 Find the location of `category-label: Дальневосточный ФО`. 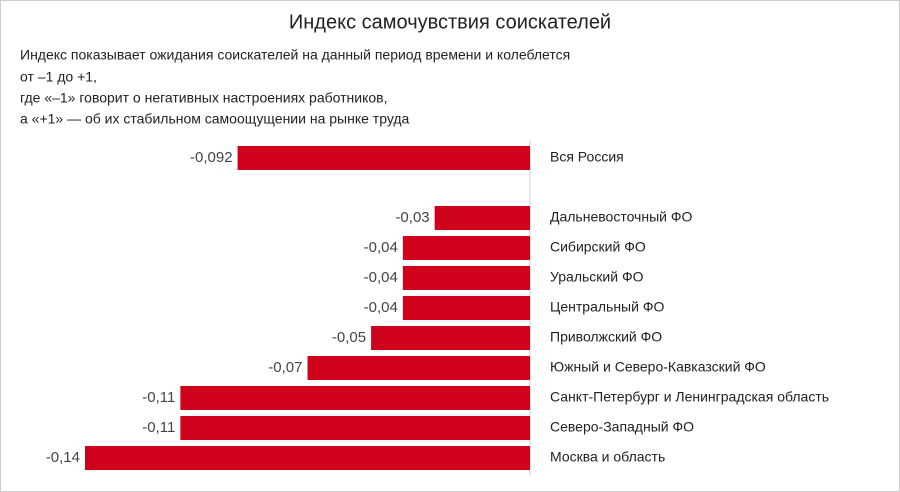

category-label: Дальневосточный ФО is located at coordinates (621, 217).